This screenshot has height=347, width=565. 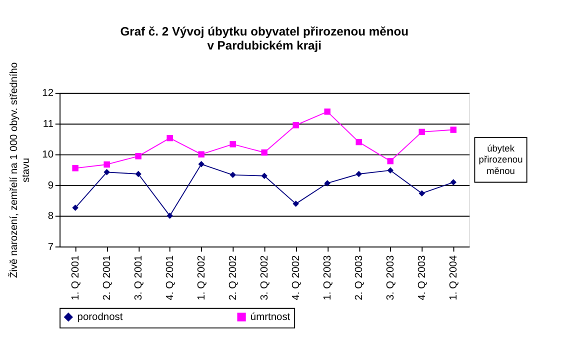 What do you see at coordinates (422, 277) in the screenshot?
I see `x-tick-label: 4. Q 2003` at bounding box center [422, 277].